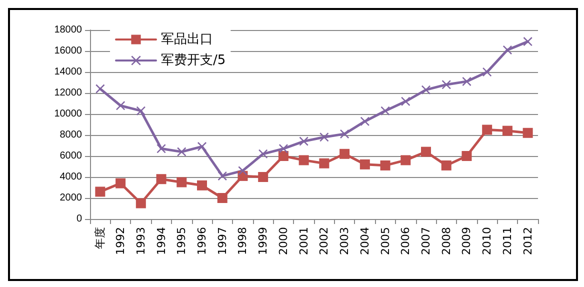 This screenshot has width=584, height=287. I want to click on x-tick-label: 2010, so click(487, 241).